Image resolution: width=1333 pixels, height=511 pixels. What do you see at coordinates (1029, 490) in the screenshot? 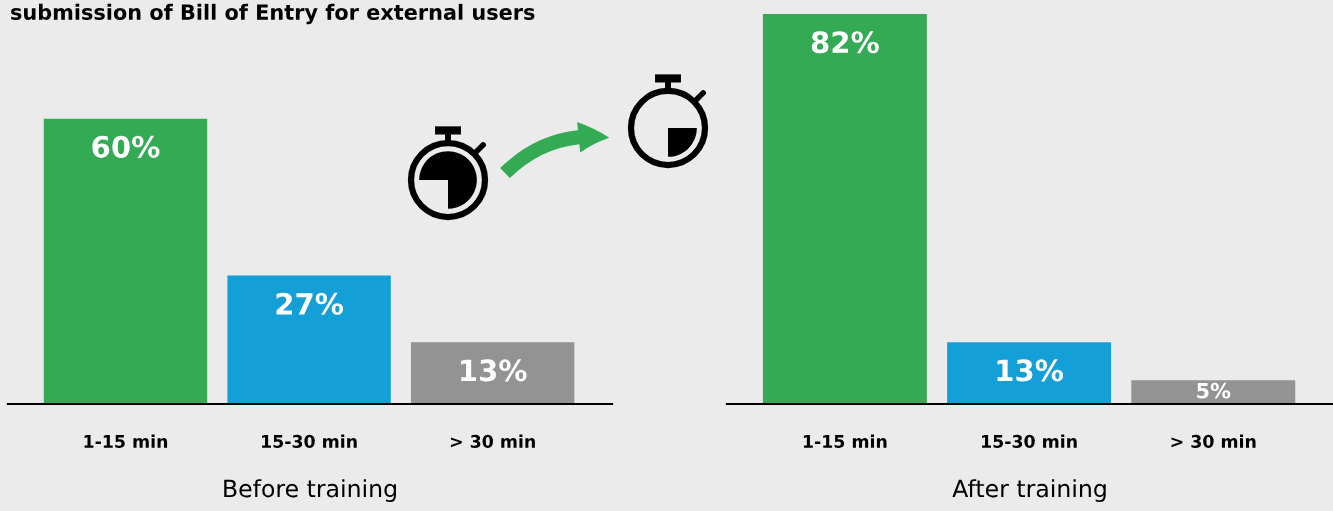
I see `x-axis-title: After training` at bounding box center [1029, 490].